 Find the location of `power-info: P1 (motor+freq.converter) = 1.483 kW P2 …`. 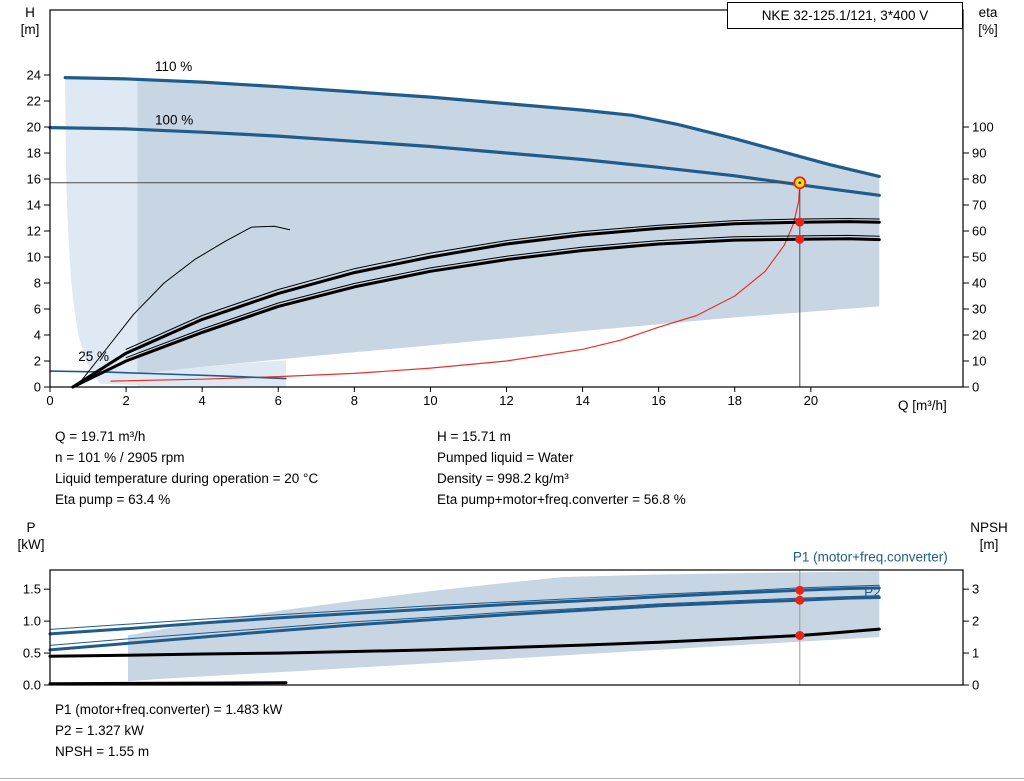

power-info: P1 (motor+freq.converter) = 1.483 kW P2 … is located at coordinates (168, 730).